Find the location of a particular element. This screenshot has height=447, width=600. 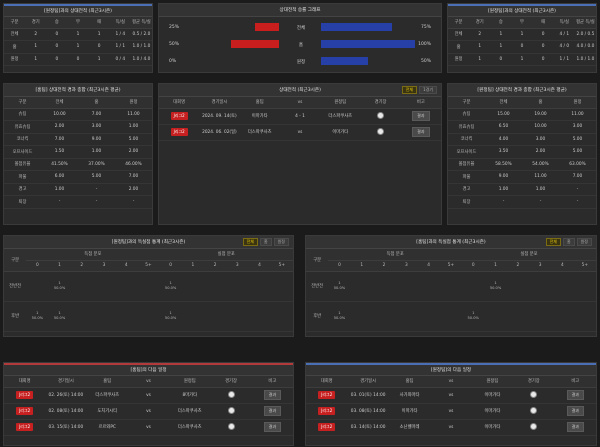

table-row: 유효슈팅 2.00 3.00 1.00 is located at coordinates (78, 127).